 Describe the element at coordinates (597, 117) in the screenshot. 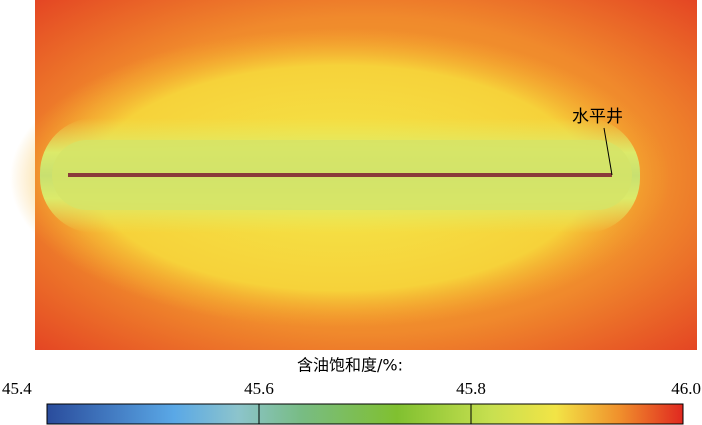

I see `annotation: 水平井` at that location.